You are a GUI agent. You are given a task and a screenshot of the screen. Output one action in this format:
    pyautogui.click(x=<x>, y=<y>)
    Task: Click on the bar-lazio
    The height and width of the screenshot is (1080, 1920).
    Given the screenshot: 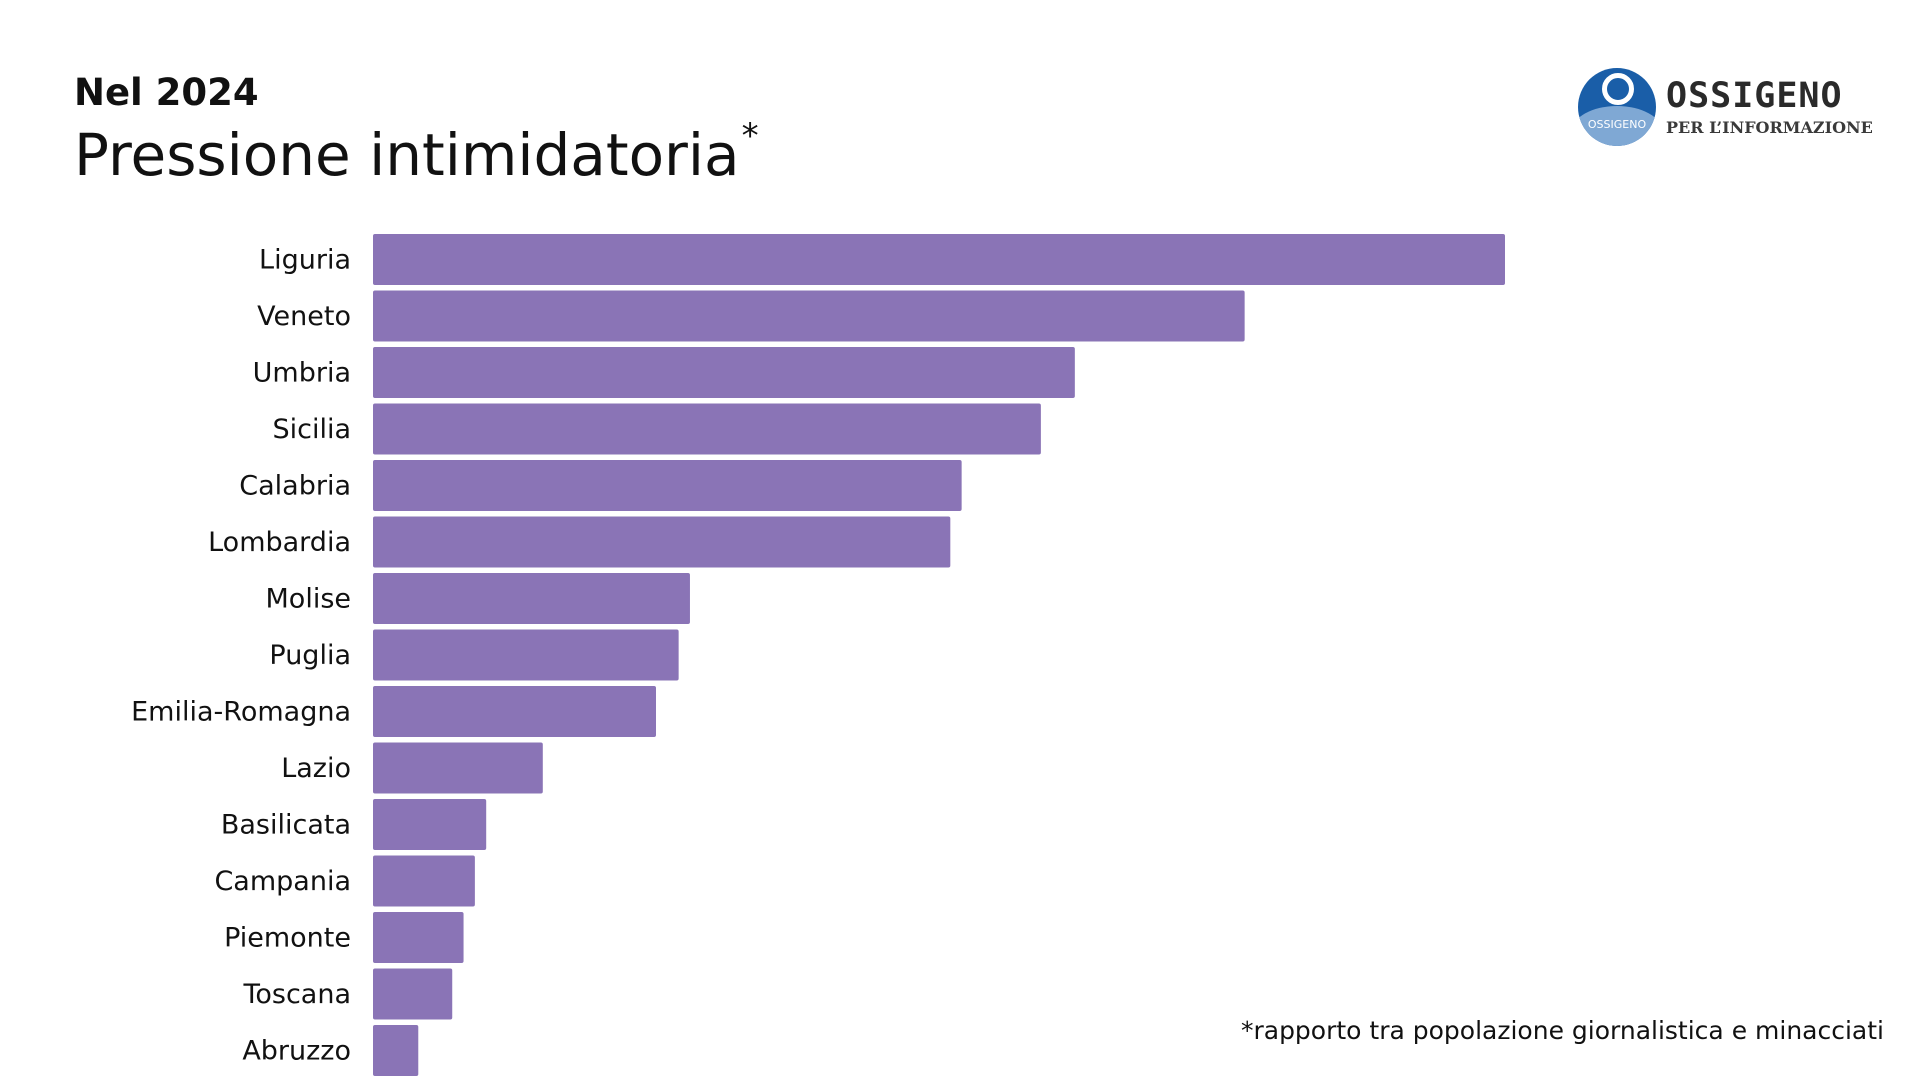 What is the action you would take?
    pyautogui.click(x=458, y=768)
    